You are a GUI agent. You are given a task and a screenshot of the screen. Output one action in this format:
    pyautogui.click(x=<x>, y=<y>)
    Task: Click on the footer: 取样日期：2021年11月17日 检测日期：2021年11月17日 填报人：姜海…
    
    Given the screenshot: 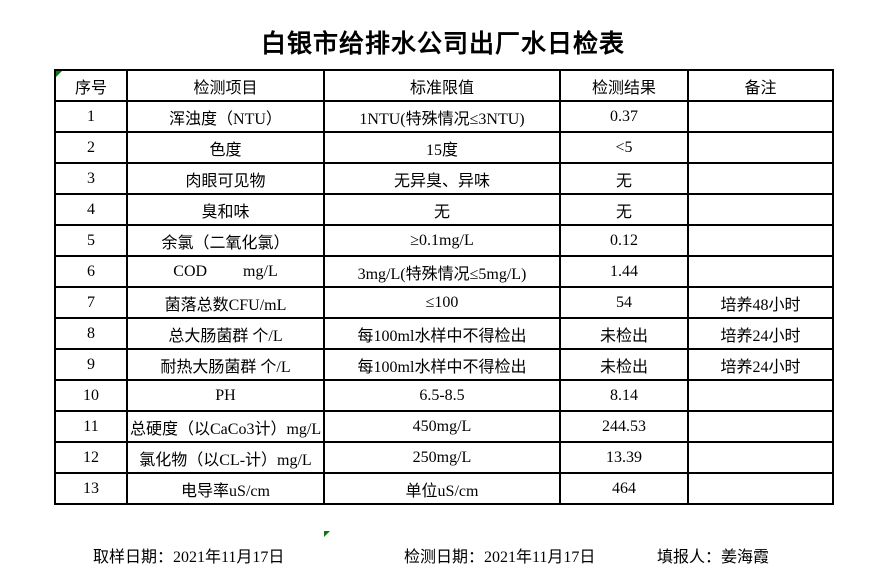 What is the action you would take?
    pyautogui.click(x=438, y=555)
    